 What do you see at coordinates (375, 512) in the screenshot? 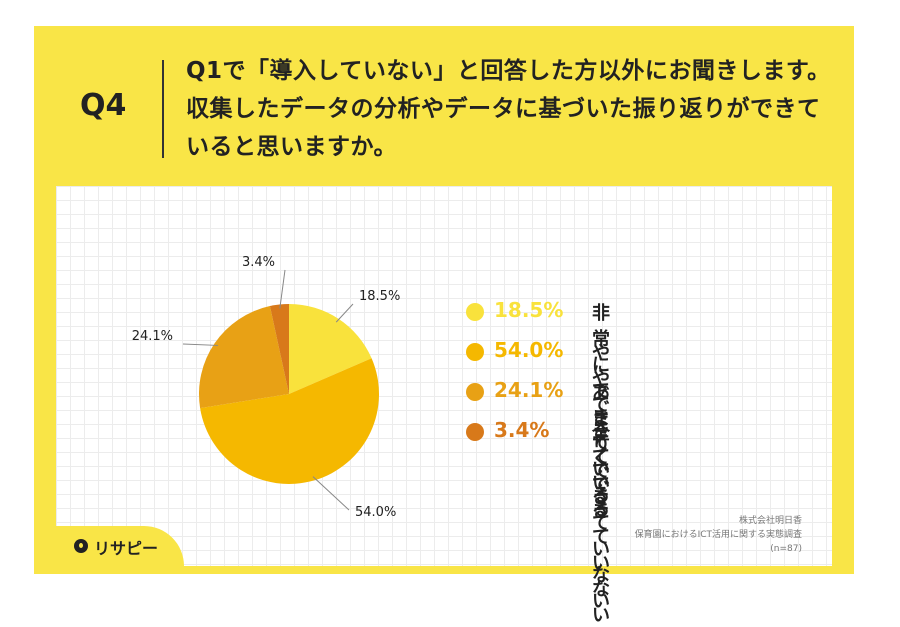
I see `data-label: 54.0%` at bounding box center [375, 512].